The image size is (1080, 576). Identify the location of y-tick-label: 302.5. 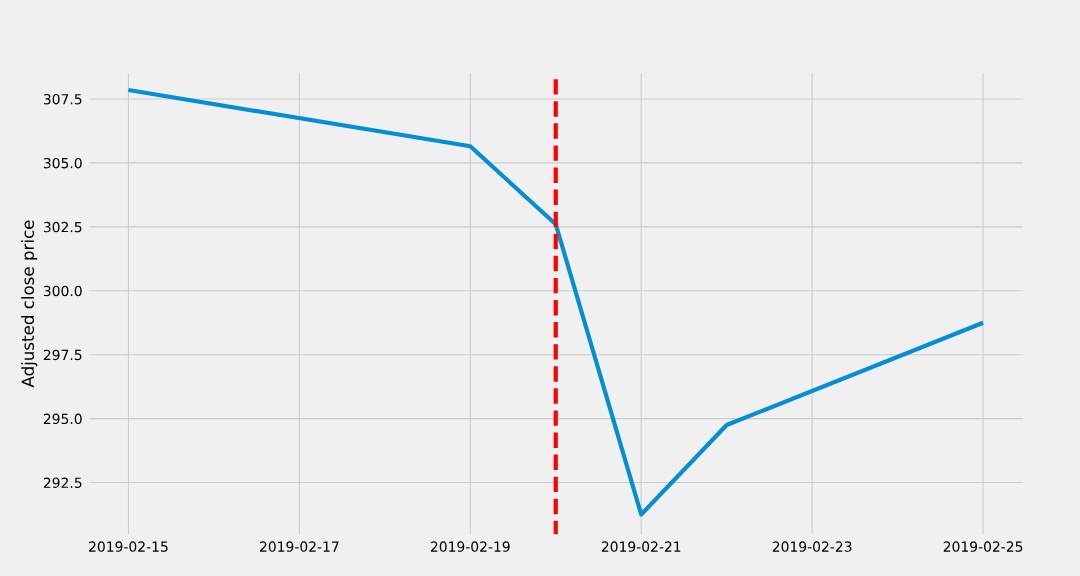
(62, 227).